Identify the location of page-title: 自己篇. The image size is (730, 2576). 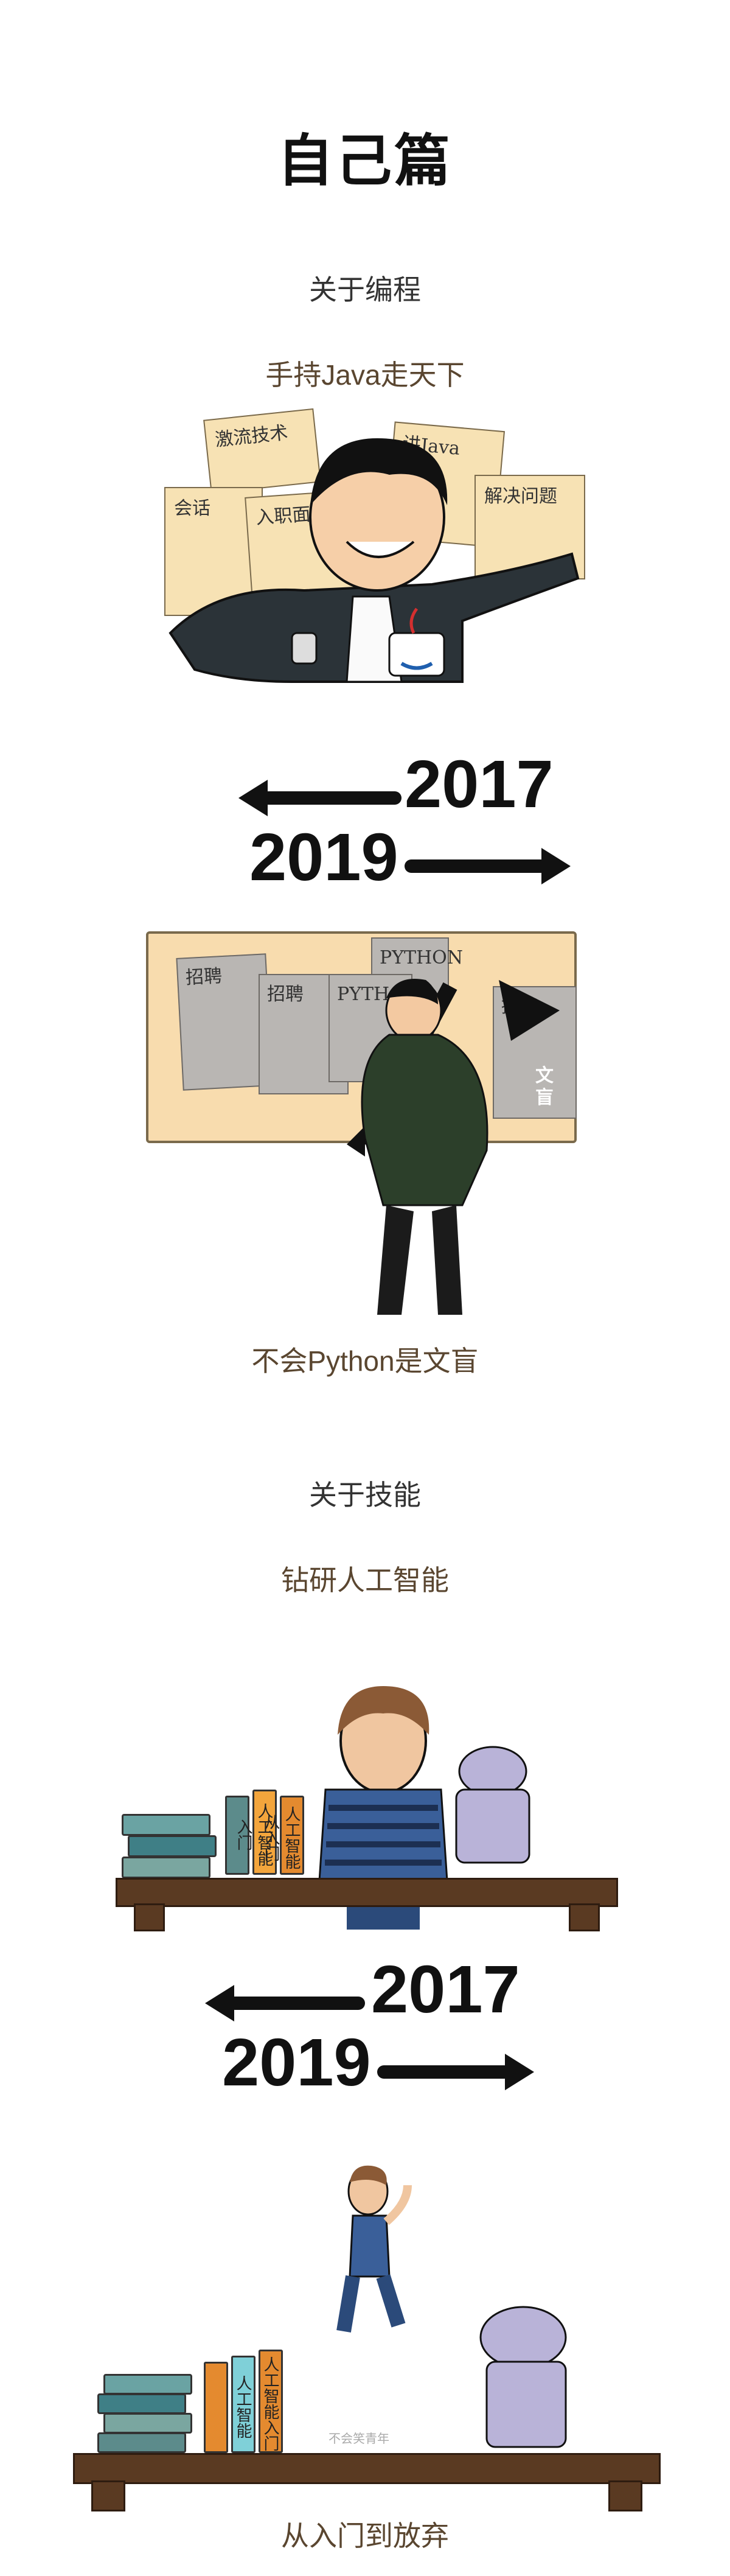
(365, 161).